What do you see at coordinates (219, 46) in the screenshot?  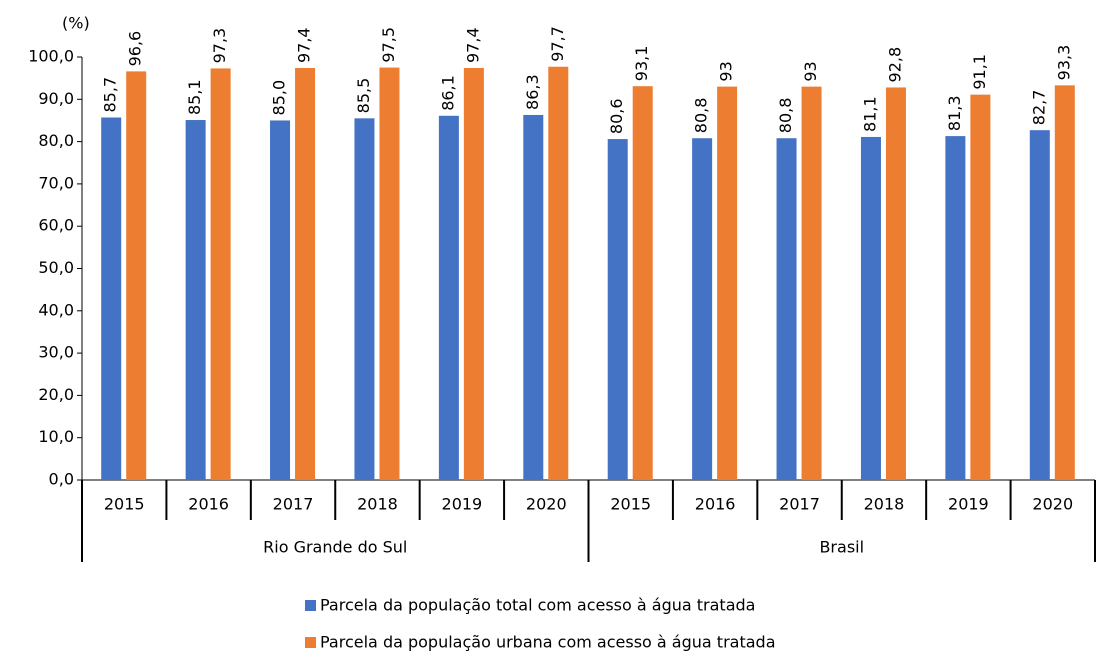 I see `value-label: 97,3` at bounding box center [219, 46].